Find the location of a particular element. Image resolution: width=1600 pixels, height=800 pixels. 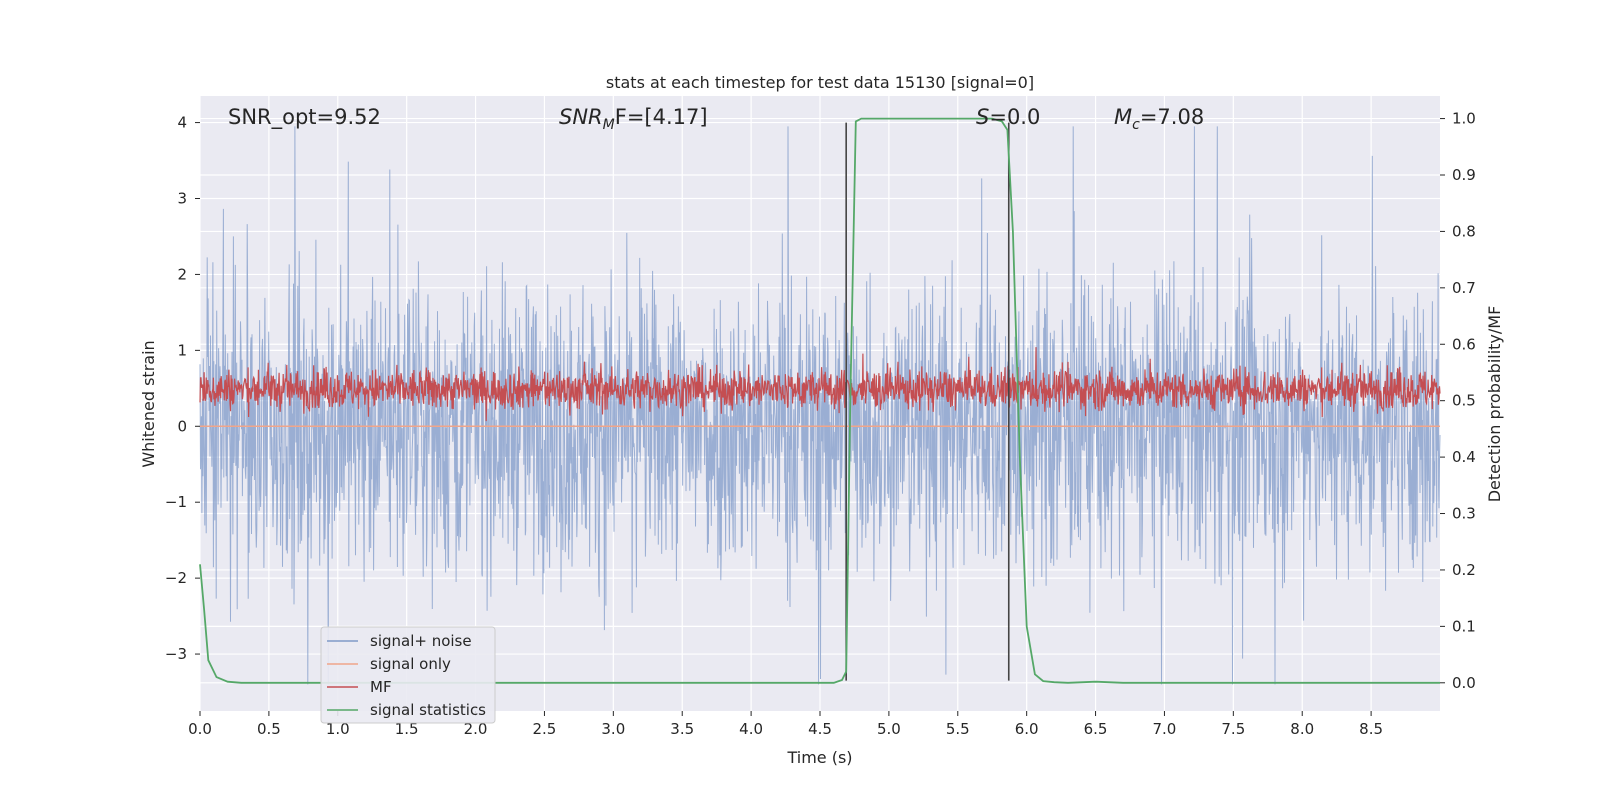

legend-label-mf: MF is located at coordinates (381, 687).